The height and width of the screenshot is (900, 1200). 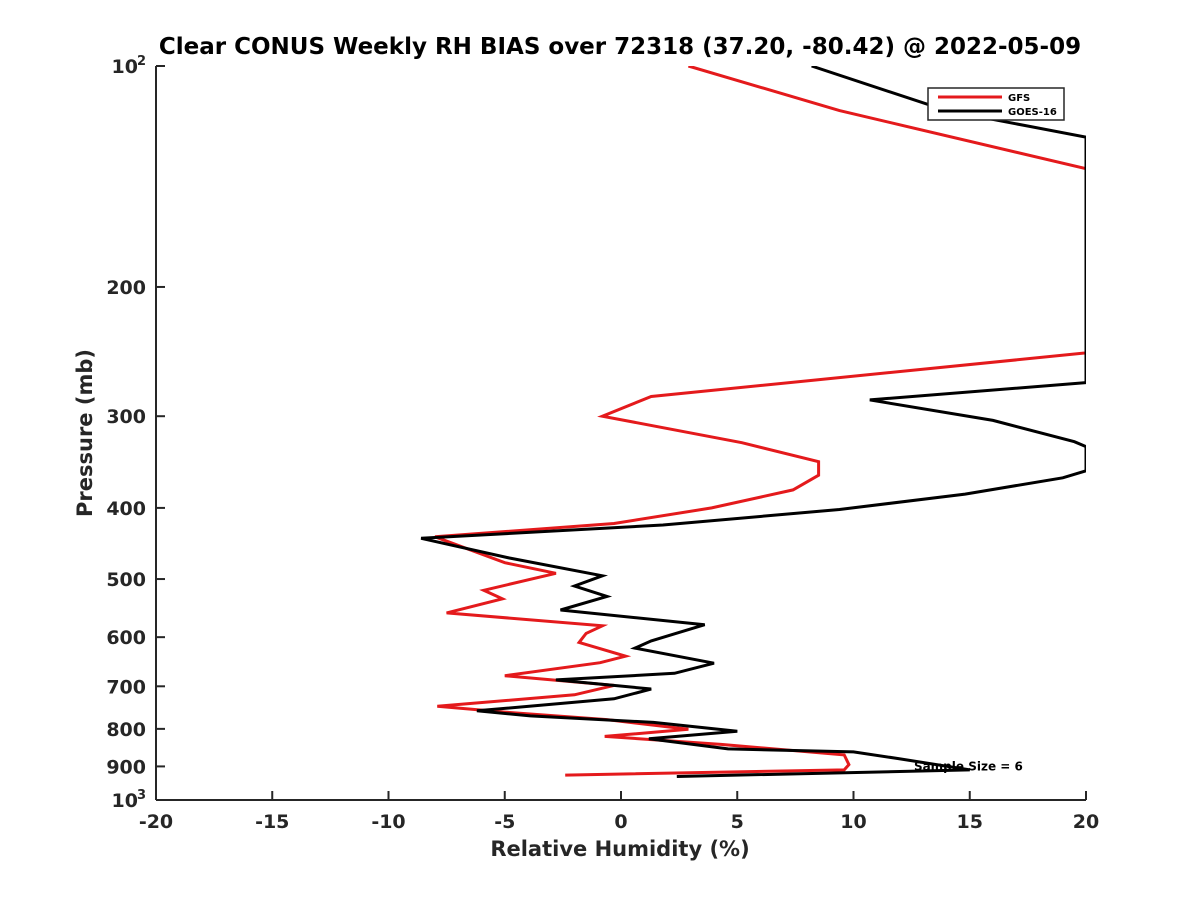 What do you see at coordinates (126, 767) in the screenshot?
I see `y-tick-label: 900` at bounding box center [126, 767].